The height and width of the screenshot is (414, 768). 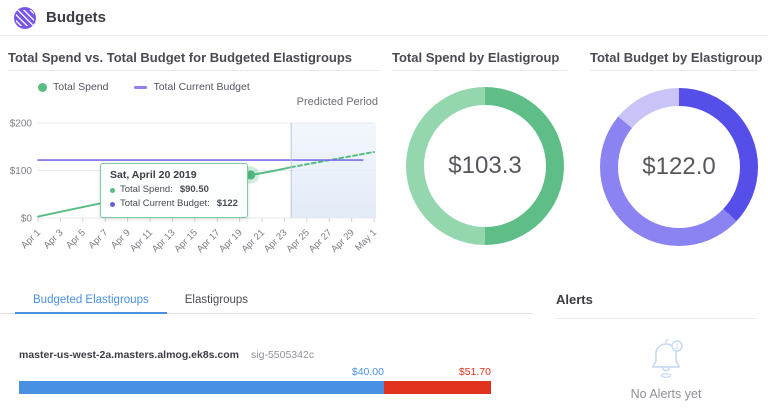 I want to click on chart-legend: Total Spend Total Current Budget, so click(x=144, y=87).